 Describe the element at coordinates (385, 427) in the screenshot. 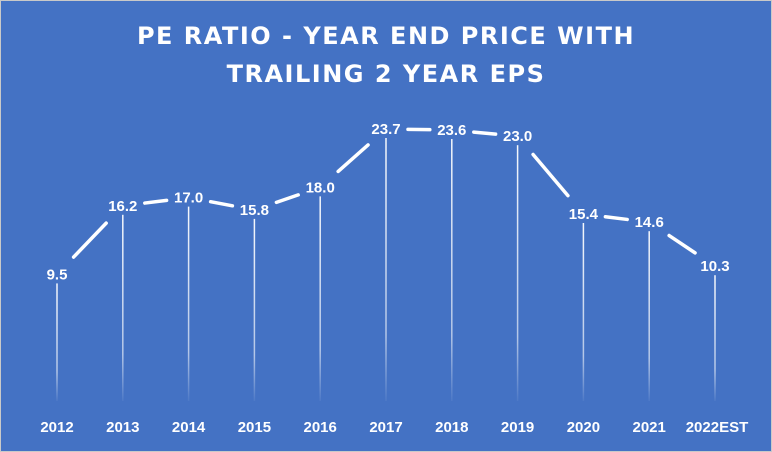

I see `x-tick-label-2017: 2017` at that location.